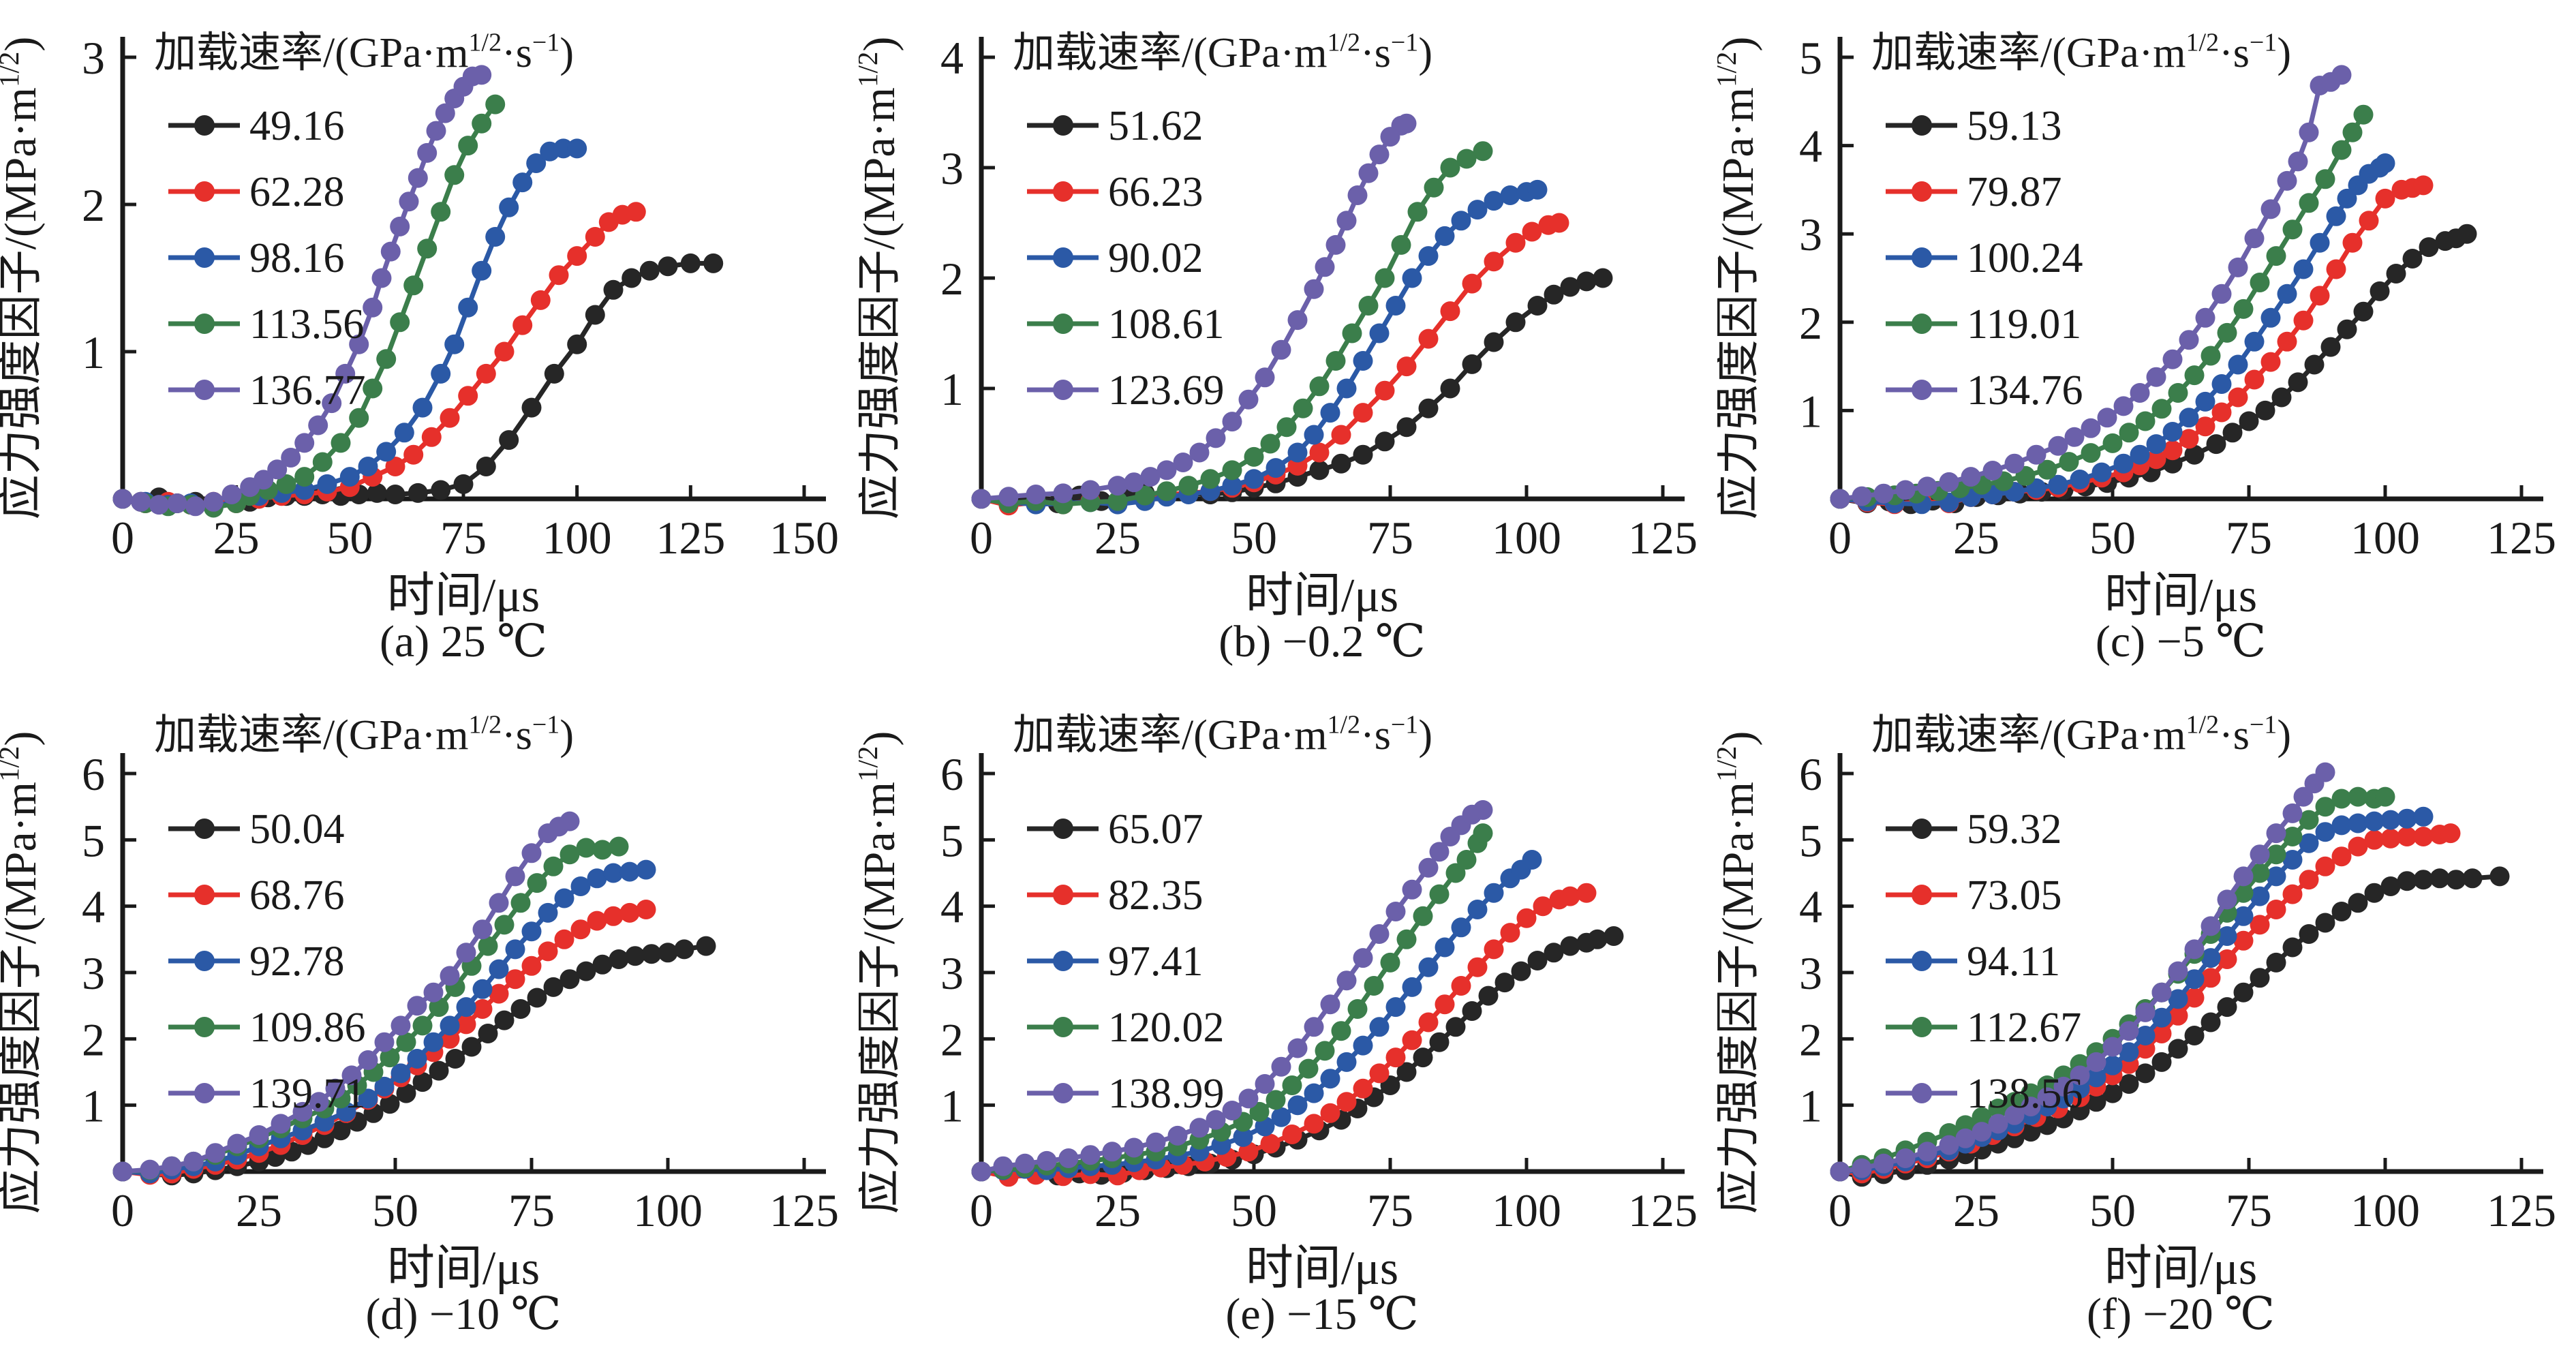 This screenshot has height=1346, width=2576. What do you see at coordinates (2015, 829) in the screenshot?
I see `legend-label: 59.32` at bounding box center [2015, 829].